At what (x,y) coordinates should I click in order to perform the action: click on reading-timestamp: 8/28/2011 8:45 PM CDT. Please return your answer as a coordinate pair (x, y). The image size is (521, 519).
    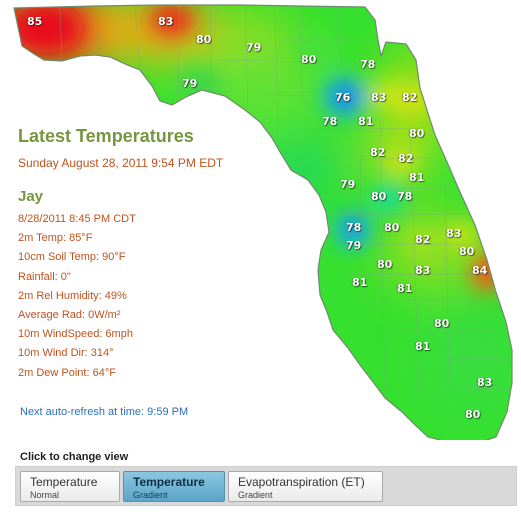
    Looking at the image, I should click on (77, 219).